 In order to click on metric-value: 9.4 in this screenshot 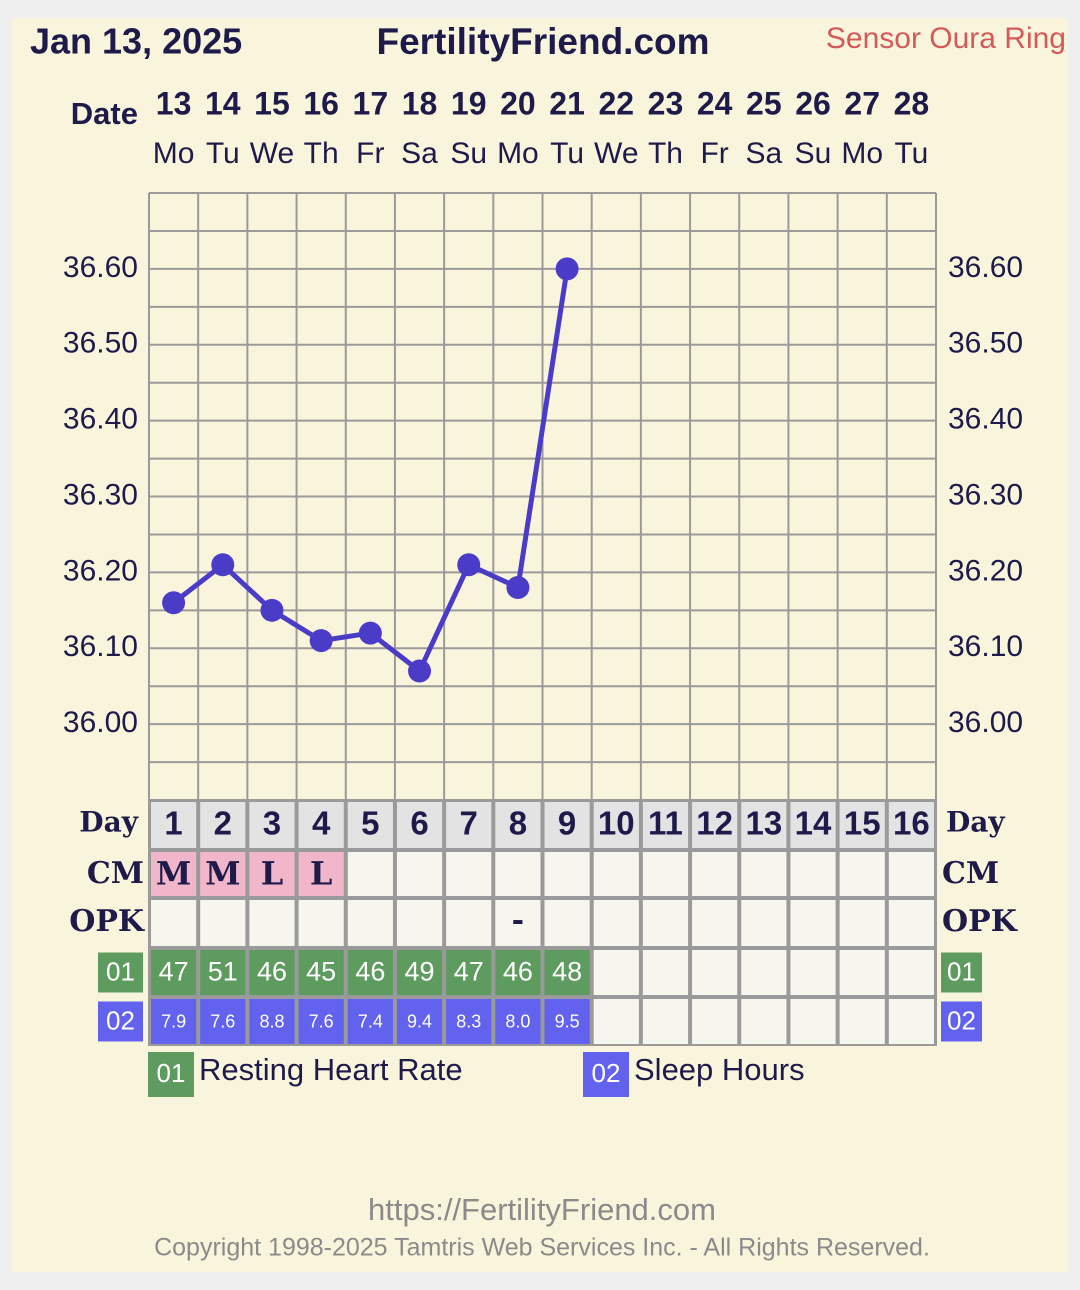, I will do `click(419, 1021)`.